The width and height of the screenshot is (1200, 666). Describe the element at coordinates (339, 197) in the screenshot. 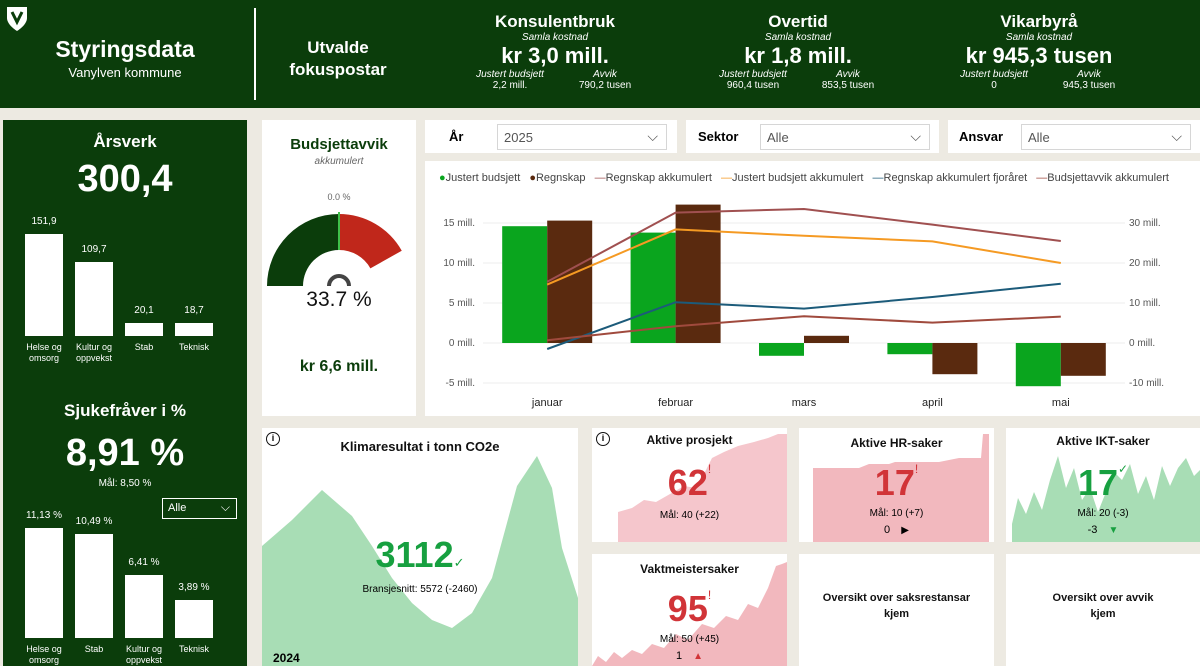

I see `gauge-top-label: 0.0 %` at that location.